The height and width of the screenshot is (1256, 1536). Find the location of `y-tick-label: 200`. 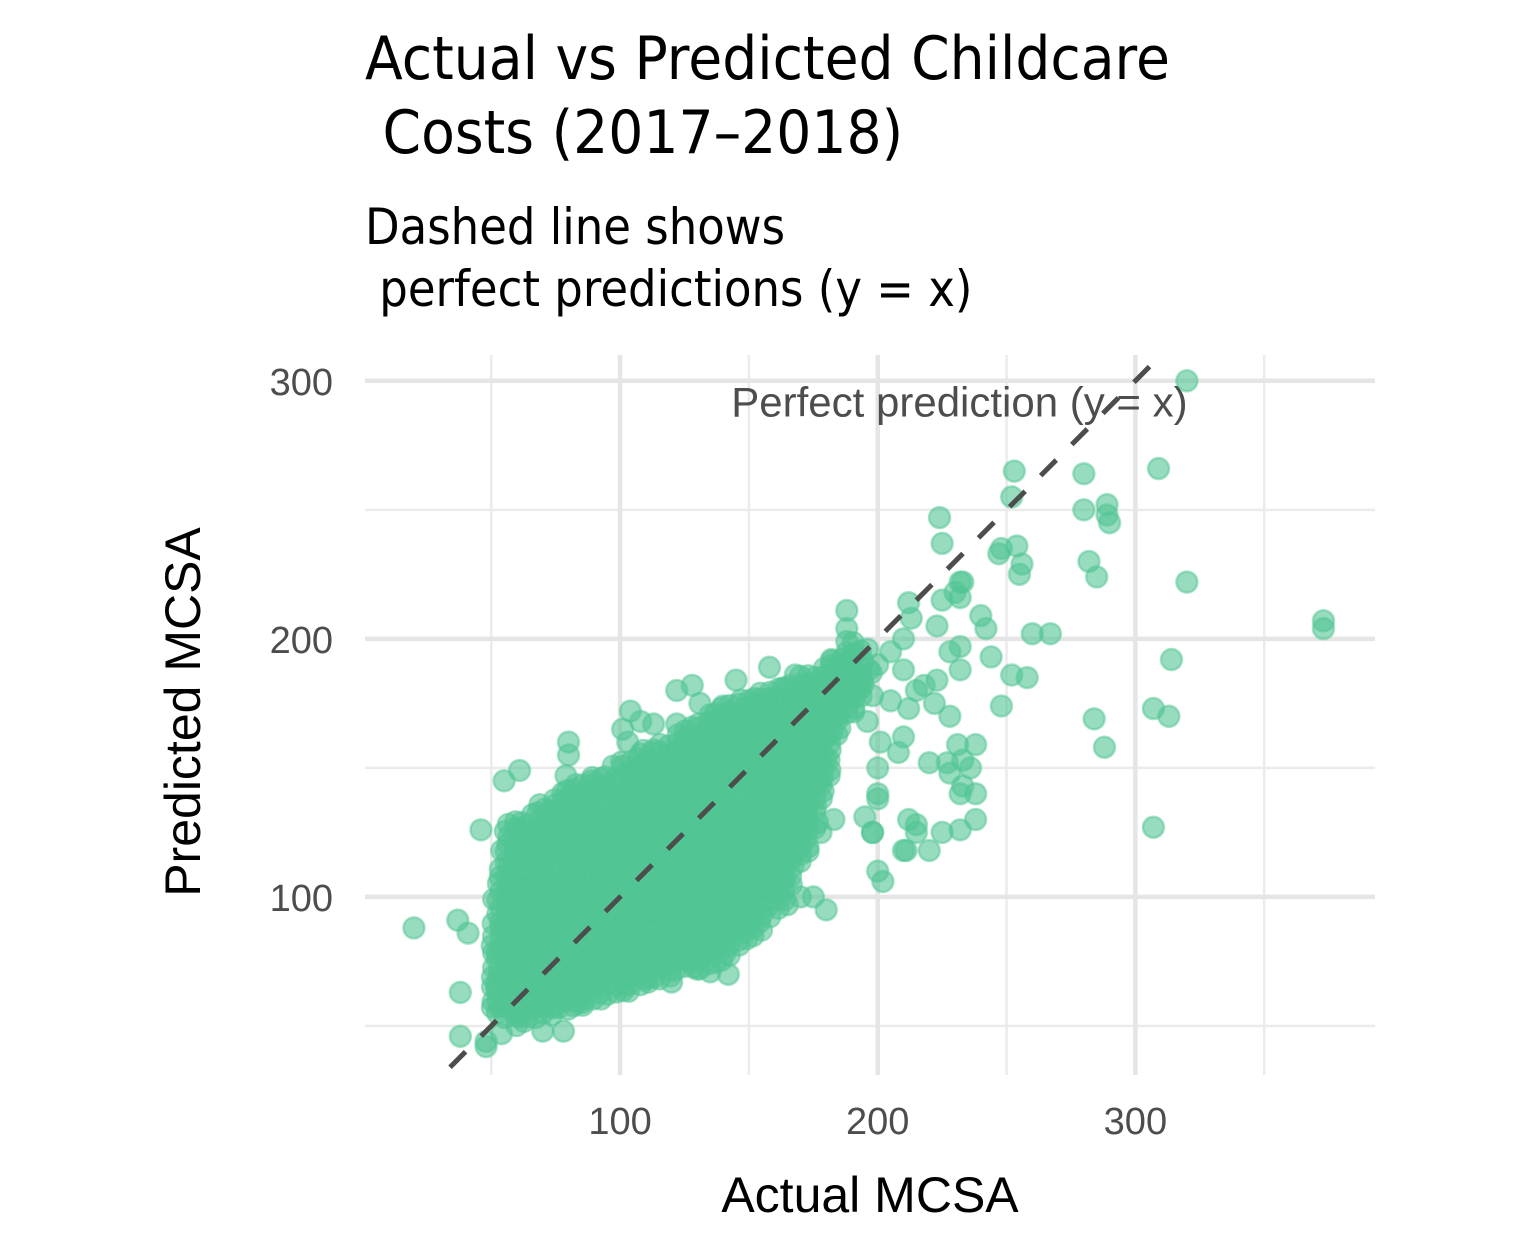

y-tick-label: 200 is located at coordinates (301, 641).